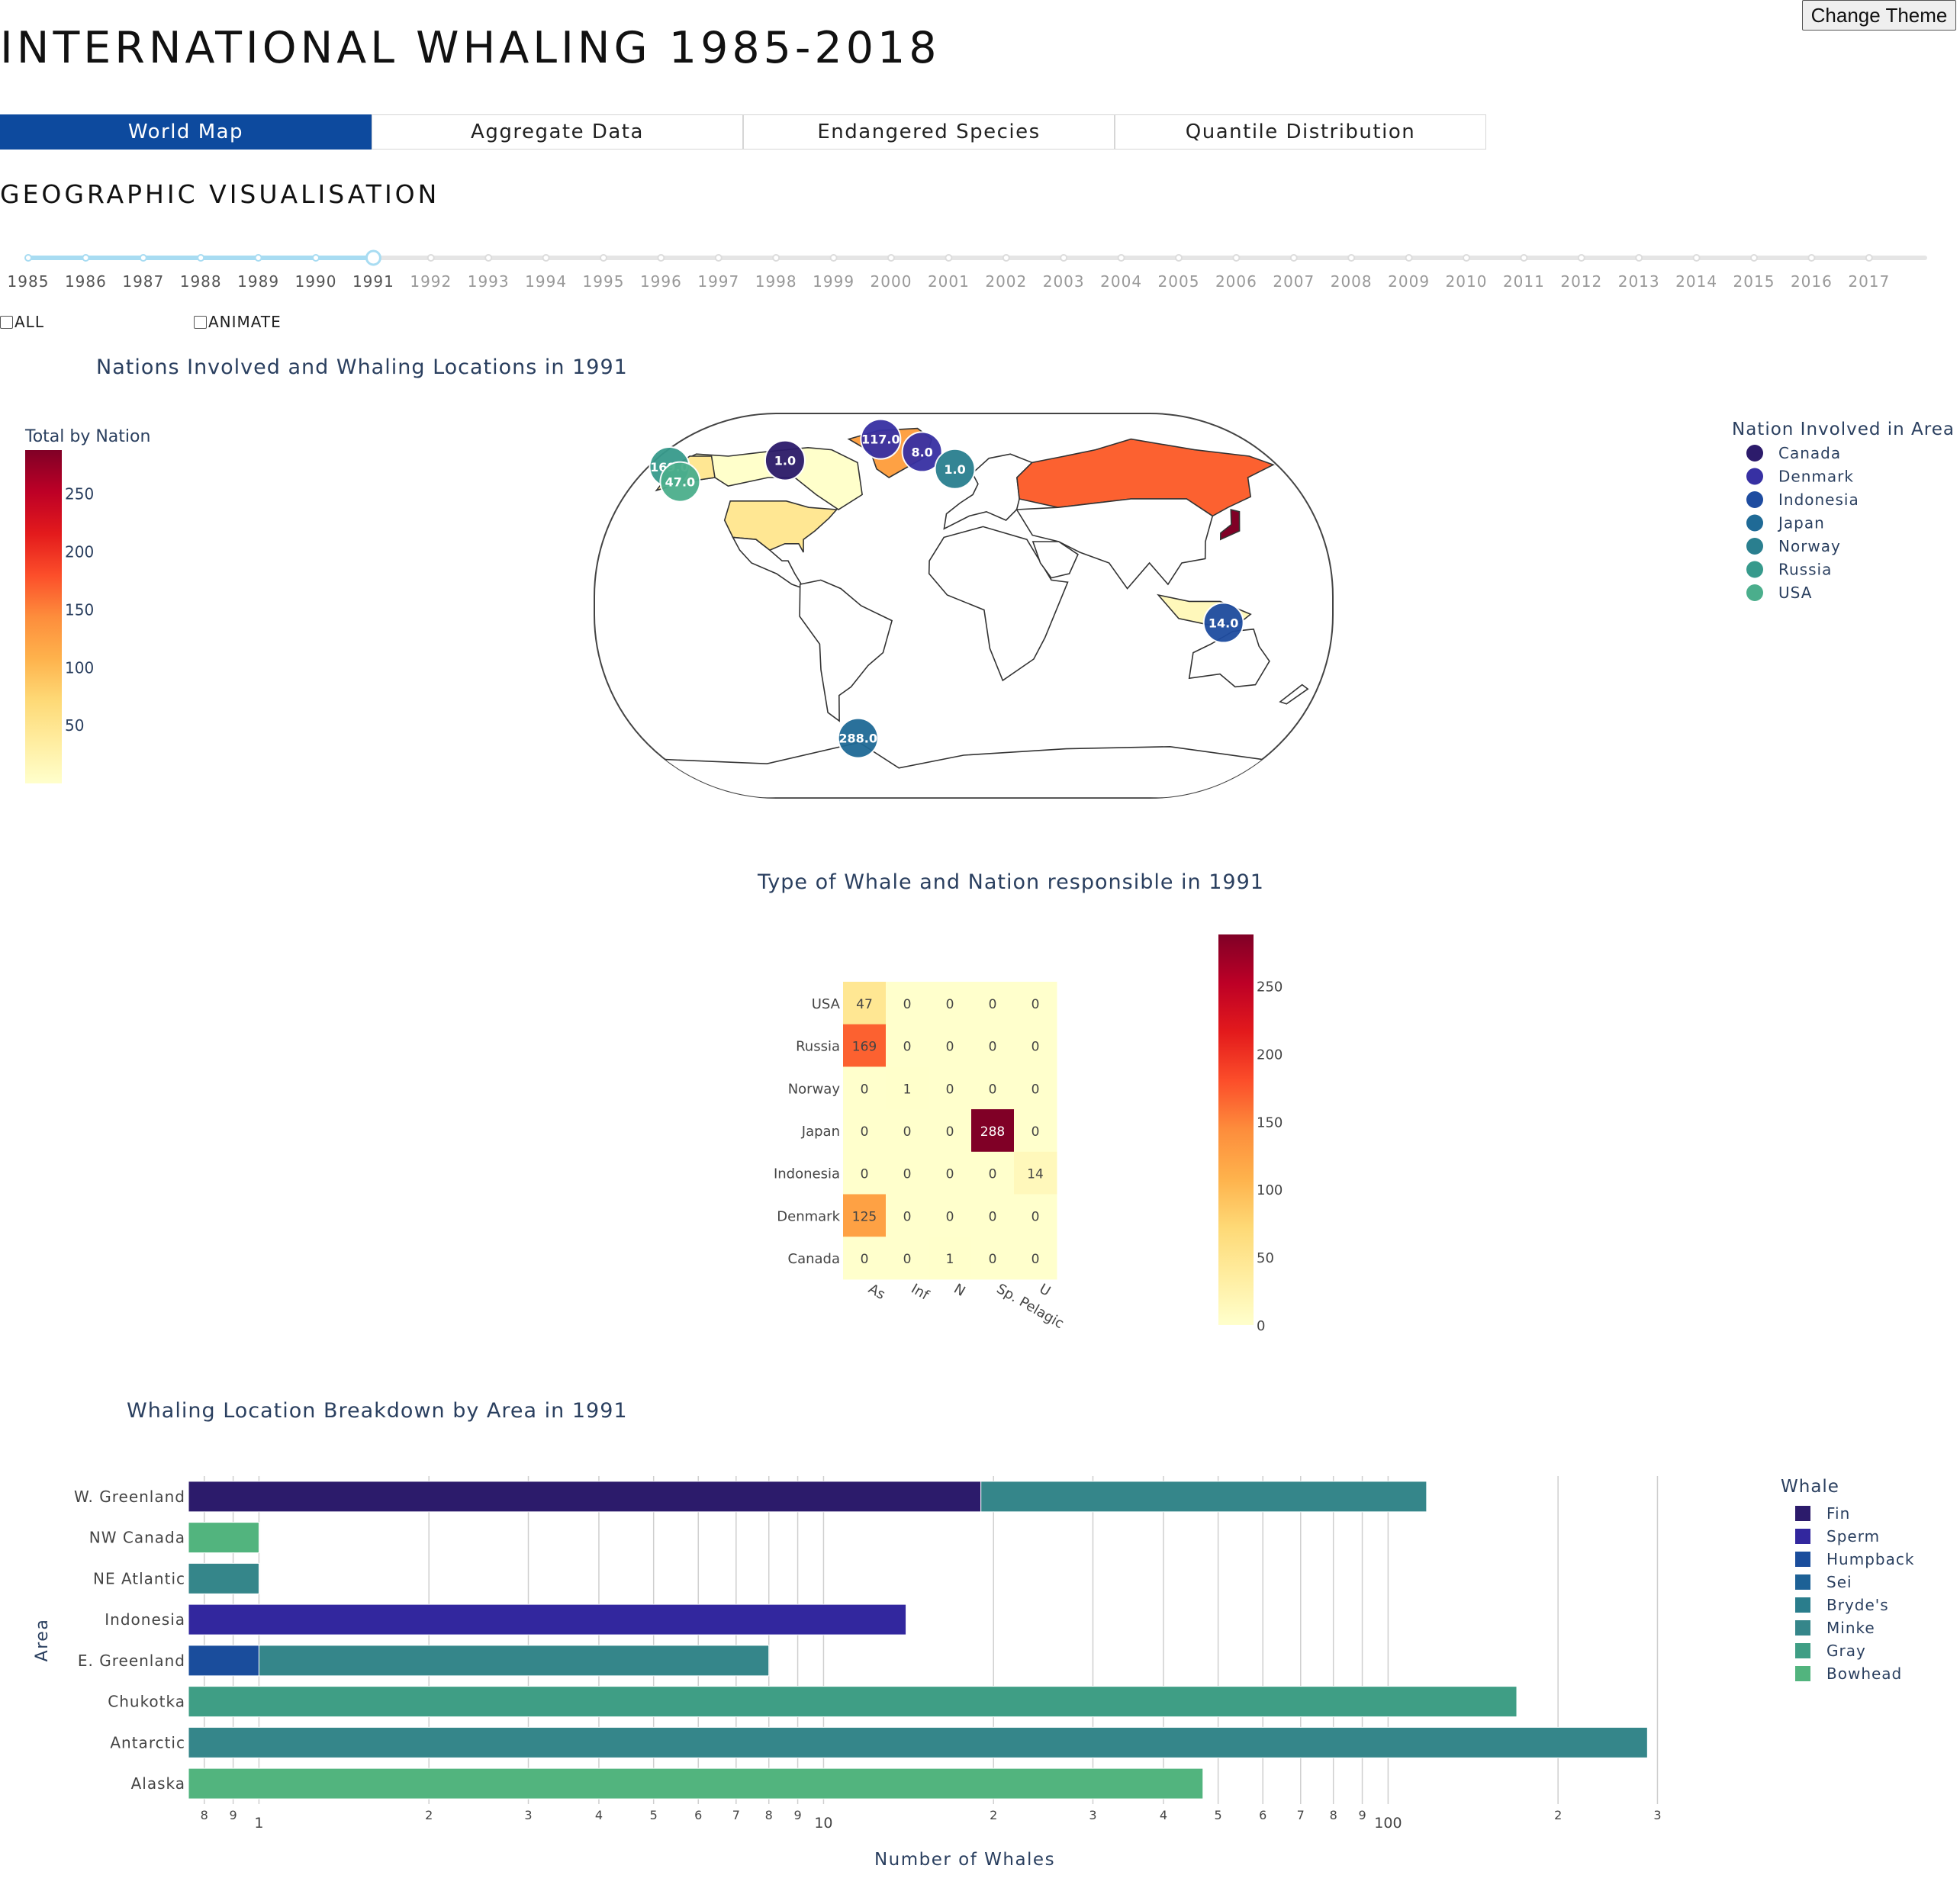 This screenshot has height=1888, width=1960. What do you see at coordinates (1803, 1536) in the screenshot?
I see `bar-legend-swatch` at bounding box center [1803, 1536].